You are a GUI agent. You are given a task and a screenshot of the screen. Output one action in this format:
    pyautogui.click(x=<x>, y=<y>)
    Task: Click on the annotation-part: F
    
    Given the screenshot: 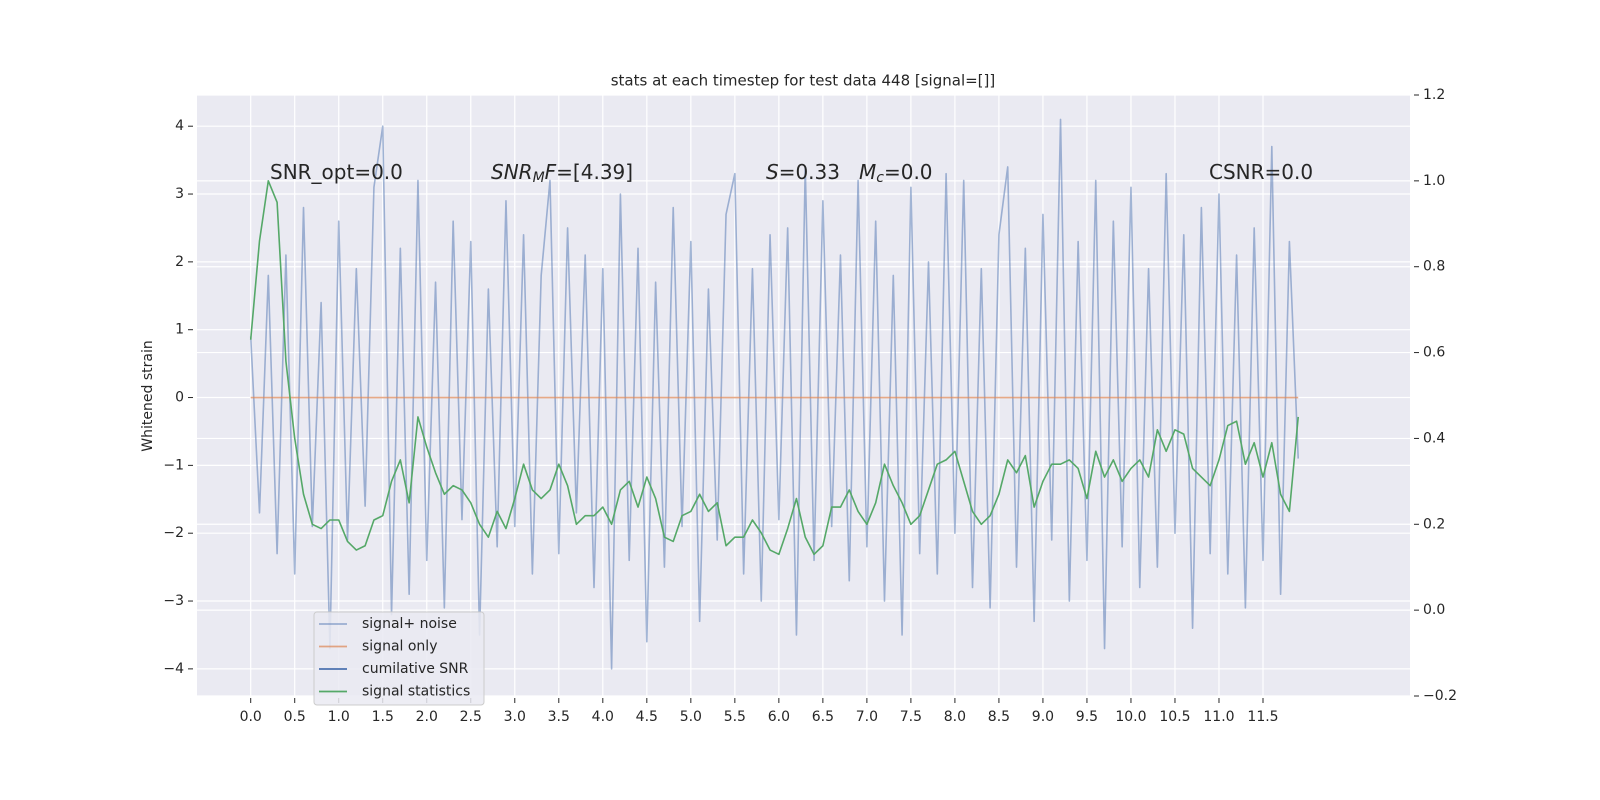 What is the action you would take?
    pyautogui.click(x=551, y=172)
    